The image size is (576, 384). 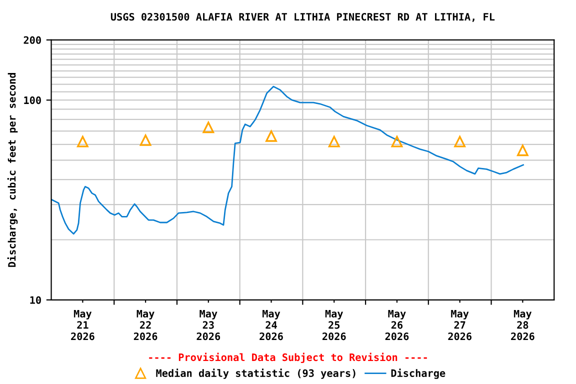 I want to click on y-tick-label: 10, so click(x=35, y=300).